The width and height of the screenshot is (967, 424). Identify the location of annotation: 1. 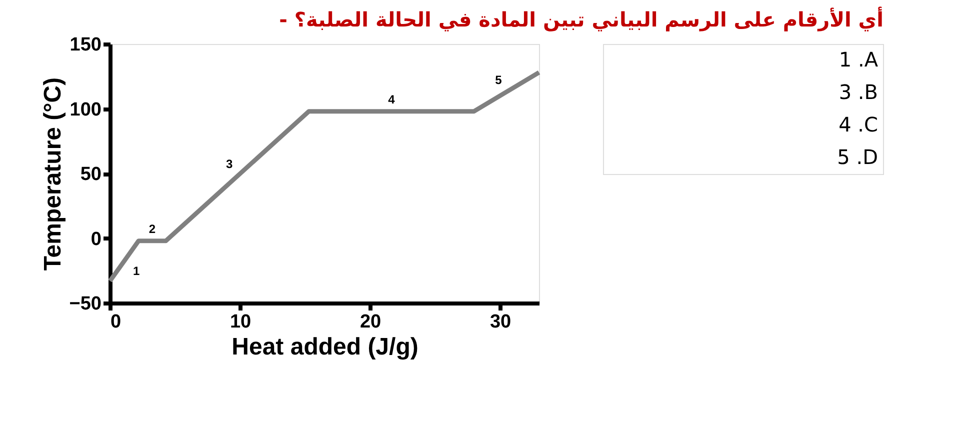
(136, 271).